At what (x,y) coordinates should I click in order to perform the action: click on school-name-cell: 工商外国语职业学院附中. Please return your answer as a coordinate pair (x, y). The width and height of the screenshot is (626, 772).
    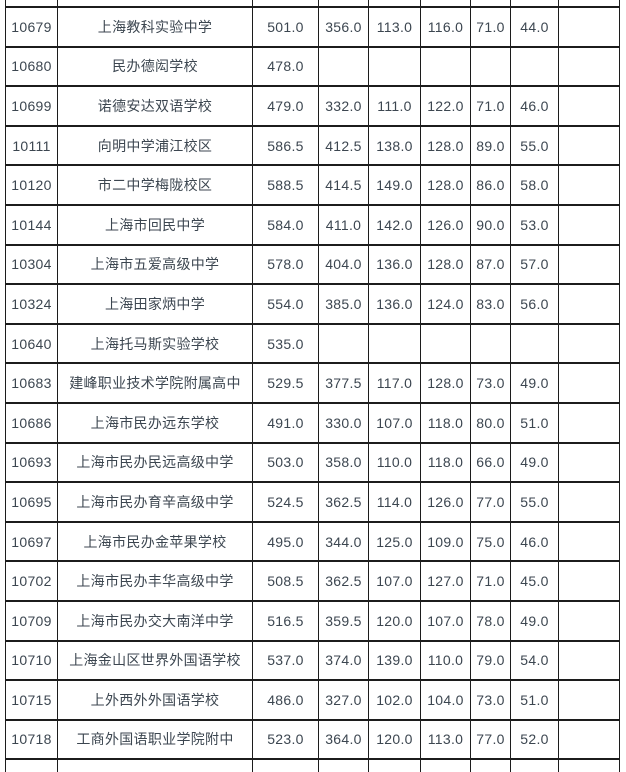
    Looking at the image, I should click on (155, 740).